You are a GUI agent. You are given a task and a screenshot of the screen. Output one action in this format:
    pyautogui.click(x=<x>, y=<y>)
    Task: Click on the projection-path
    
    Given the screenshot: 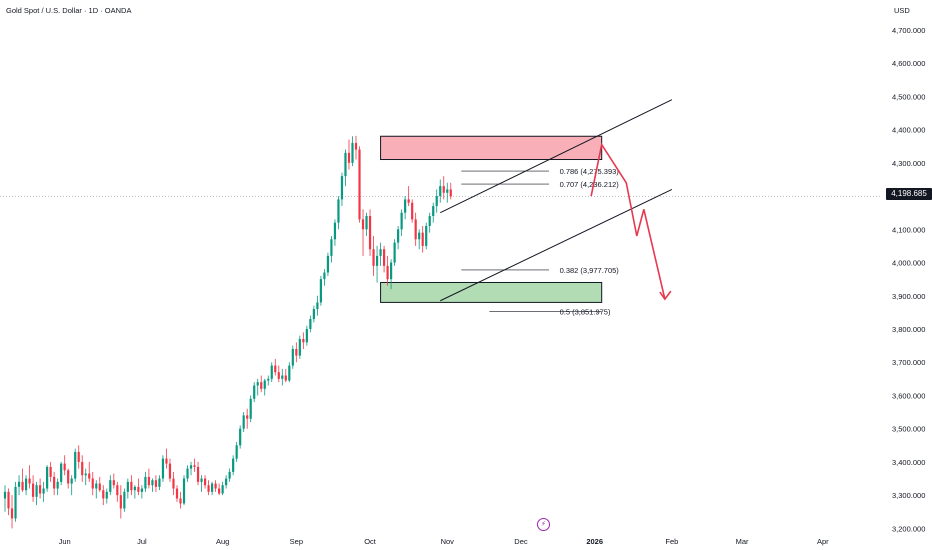 What is the action you would take?
    pyautogui.click(x=628, y=221)
    